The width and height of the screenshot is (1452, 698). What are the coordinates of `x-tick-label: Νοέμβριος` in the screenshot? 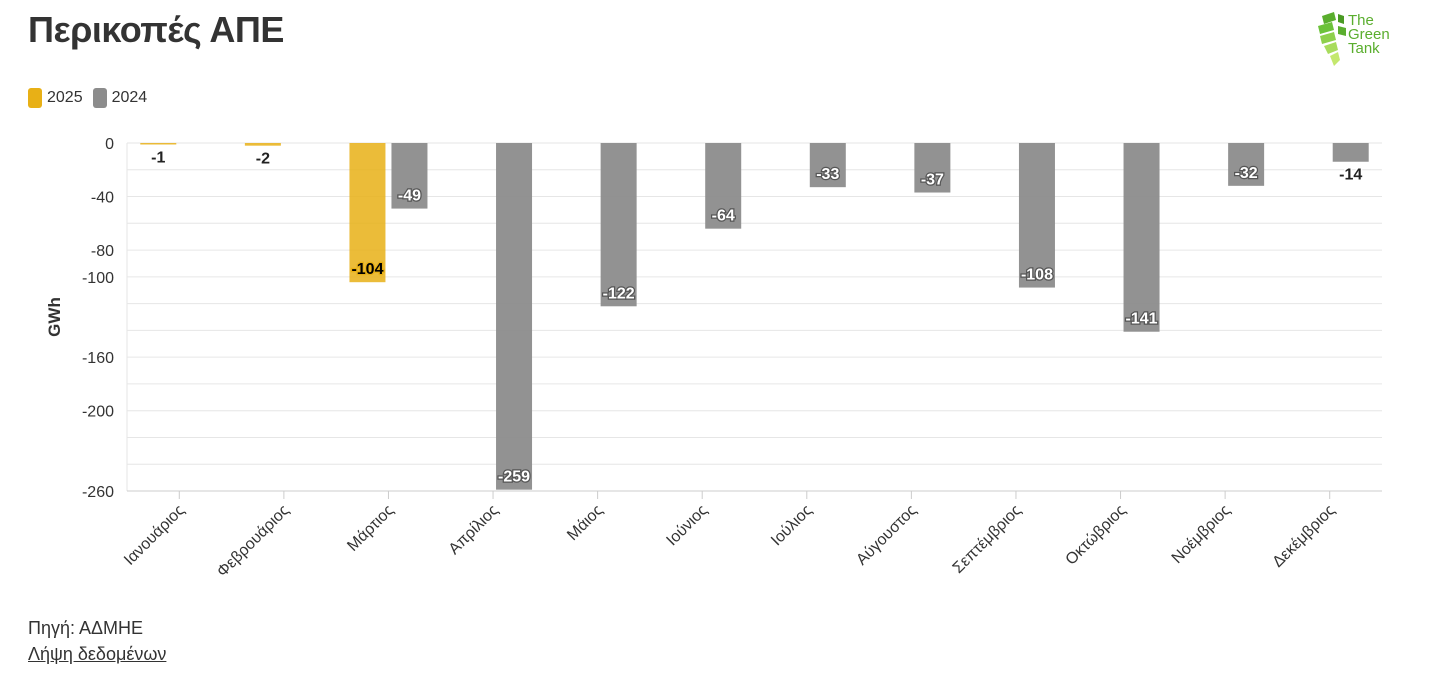 It's located at (1201, 534).